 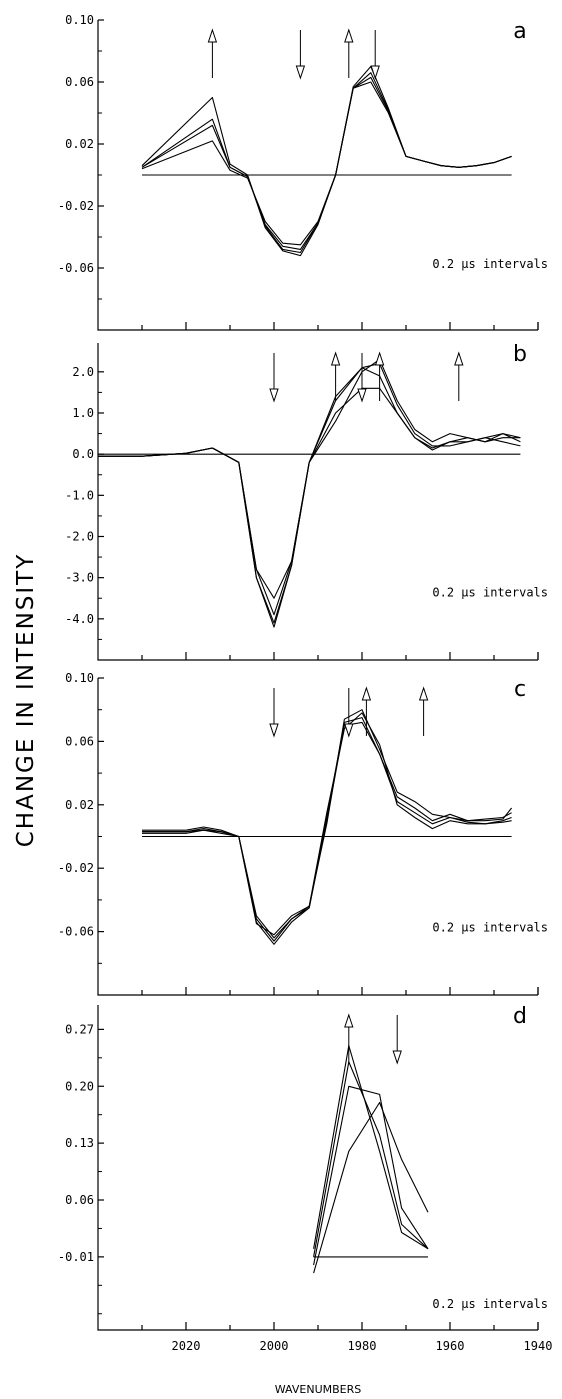 What do you see at coordinates (79, 1143) in the screenshot?
I see `y-tick-label: 0.13` at bounding box center [79, 1143].